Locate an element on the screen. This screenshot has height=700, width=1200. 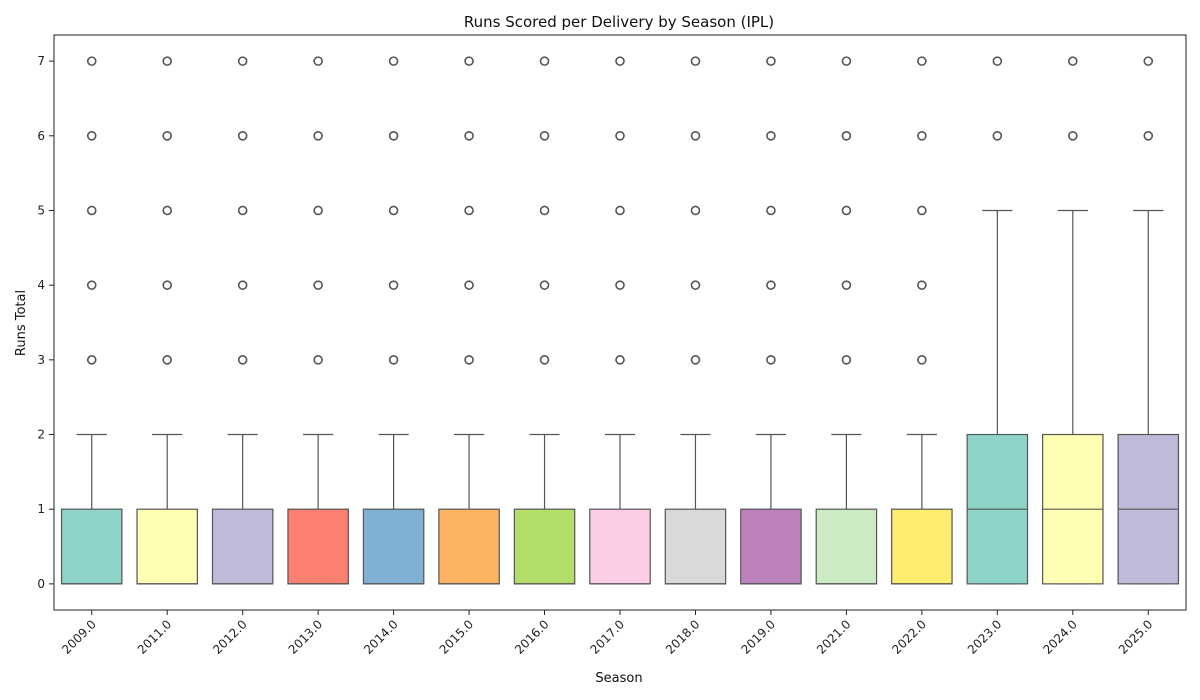
y-axis-label: Runs Total is located at coordinates (21, 323).